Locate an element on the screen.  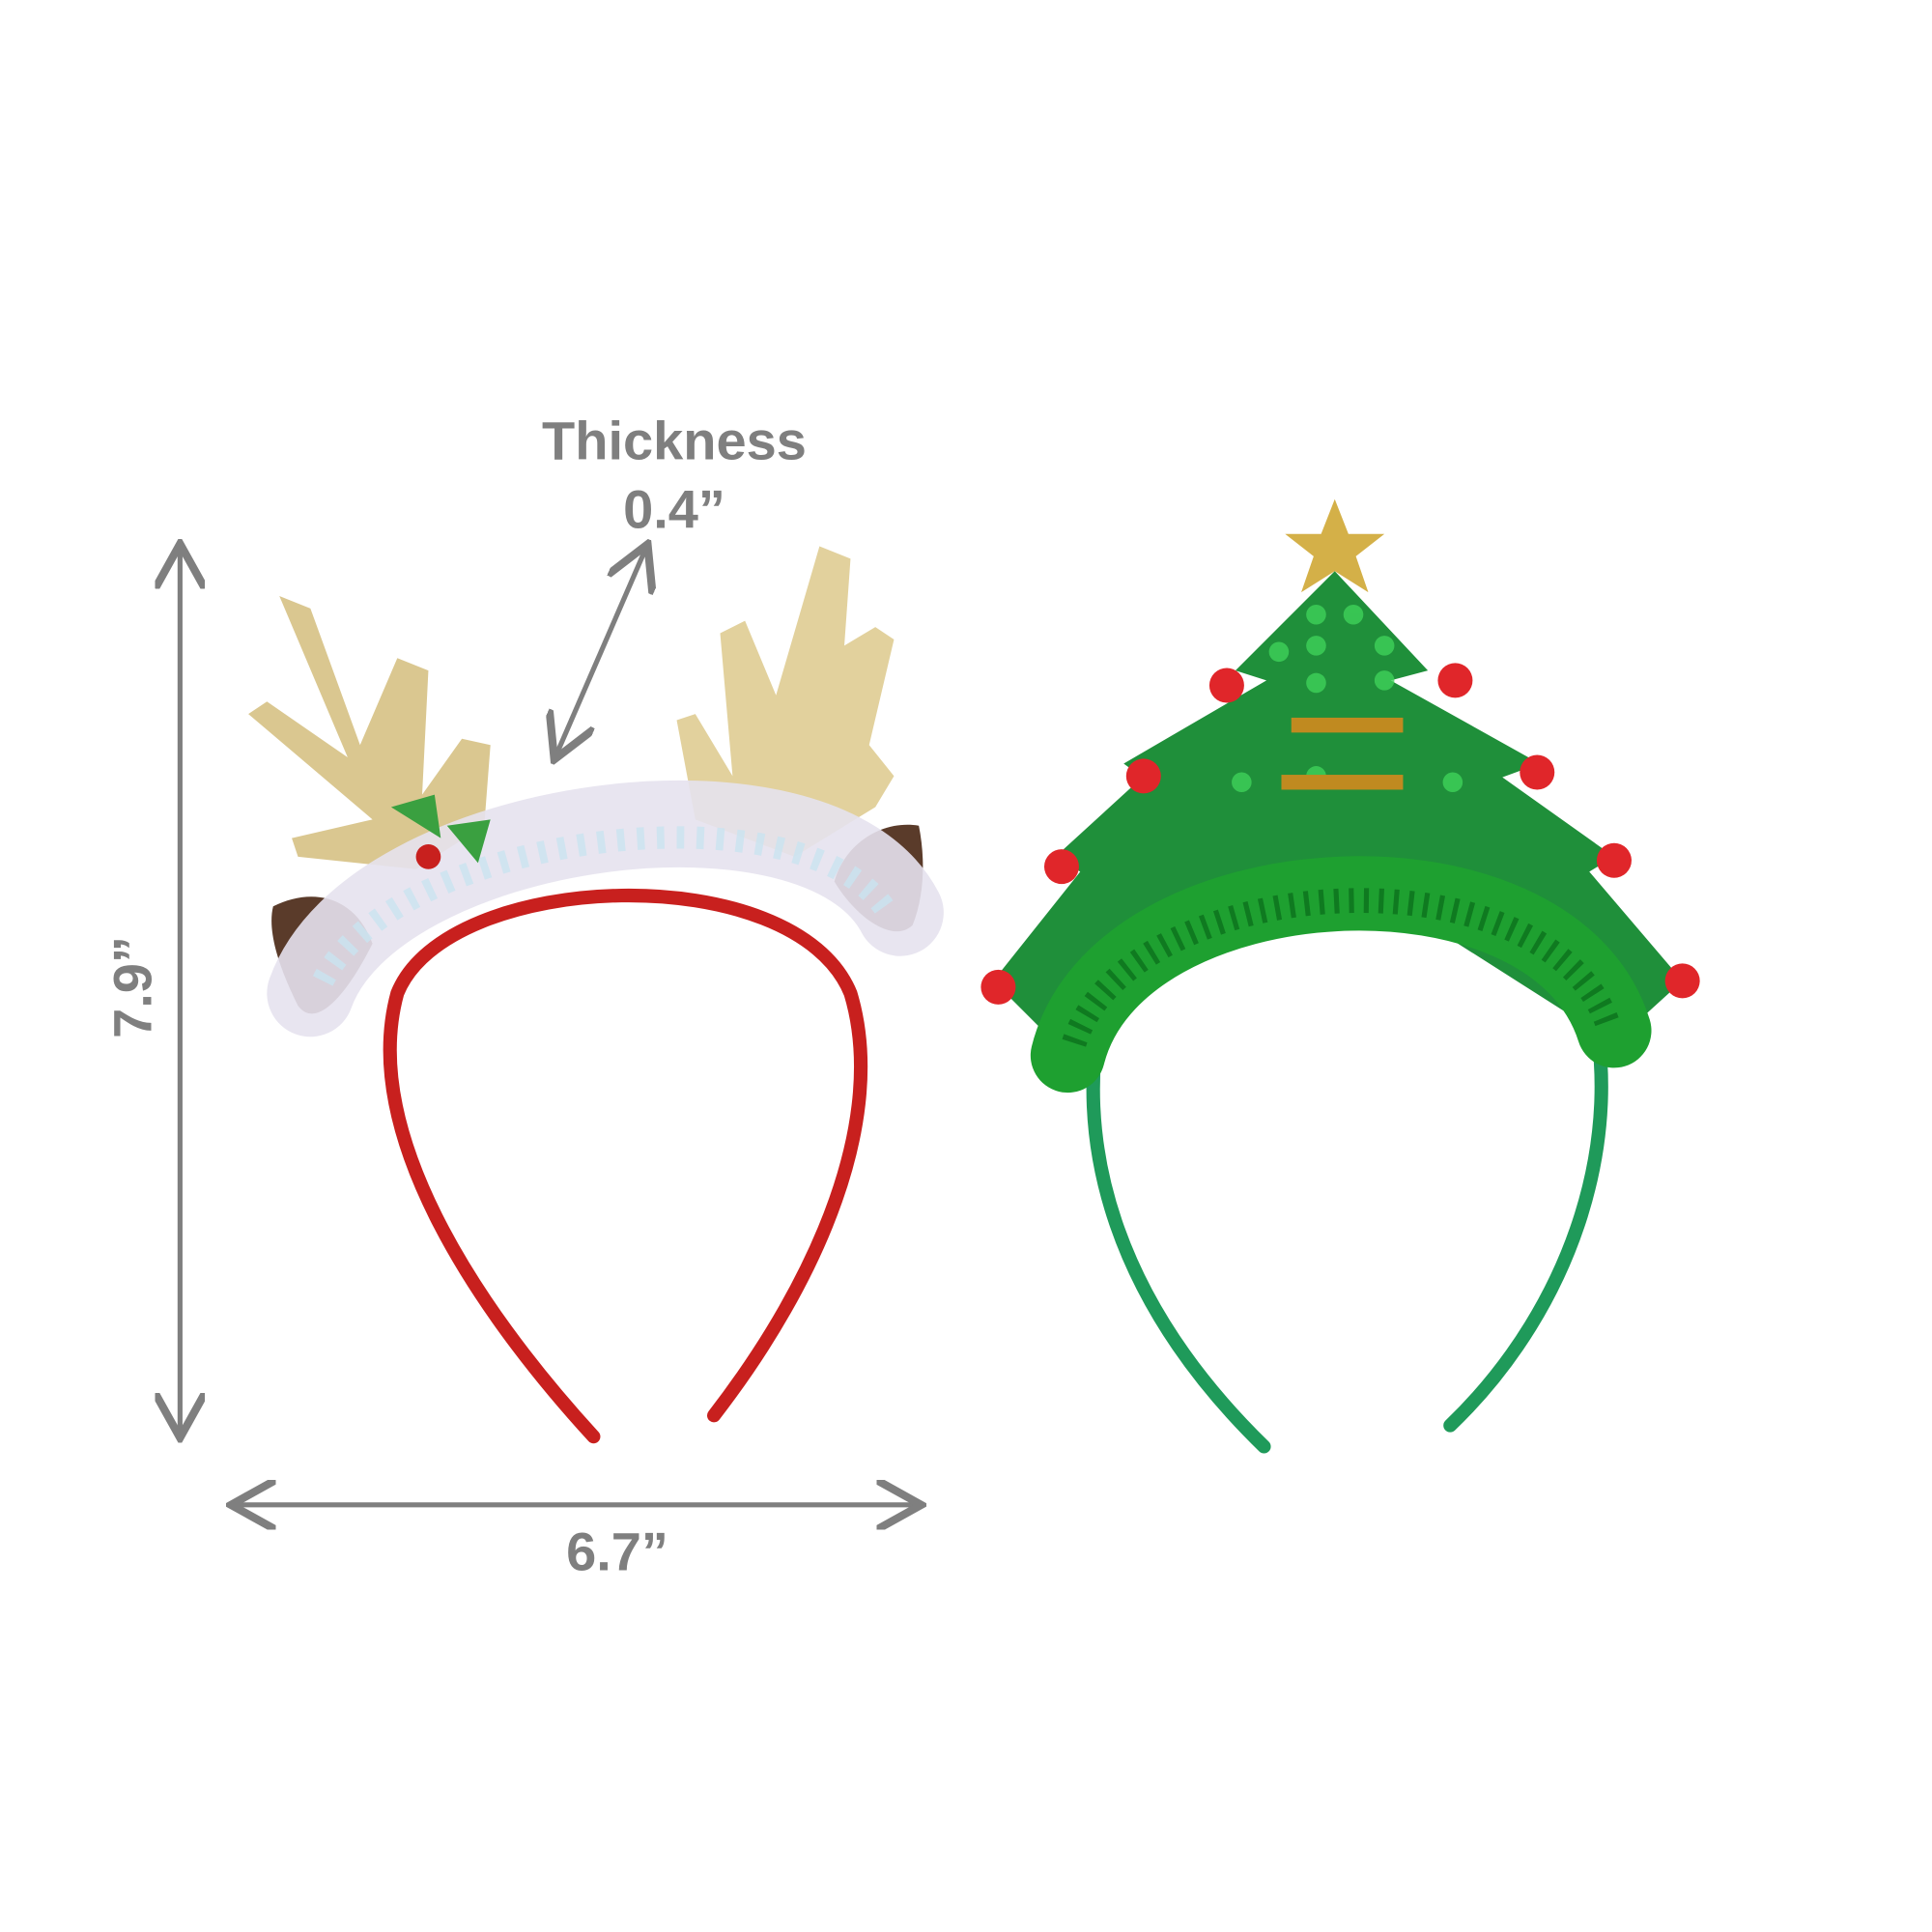
star-icon is located at coordinates (1335, 545).